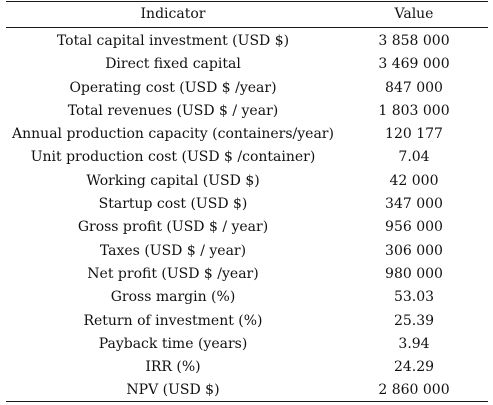 Image resolution: width=493 pixels, height=405 pixels. I want to click on value-cell: 7.04, so click(414, 157).